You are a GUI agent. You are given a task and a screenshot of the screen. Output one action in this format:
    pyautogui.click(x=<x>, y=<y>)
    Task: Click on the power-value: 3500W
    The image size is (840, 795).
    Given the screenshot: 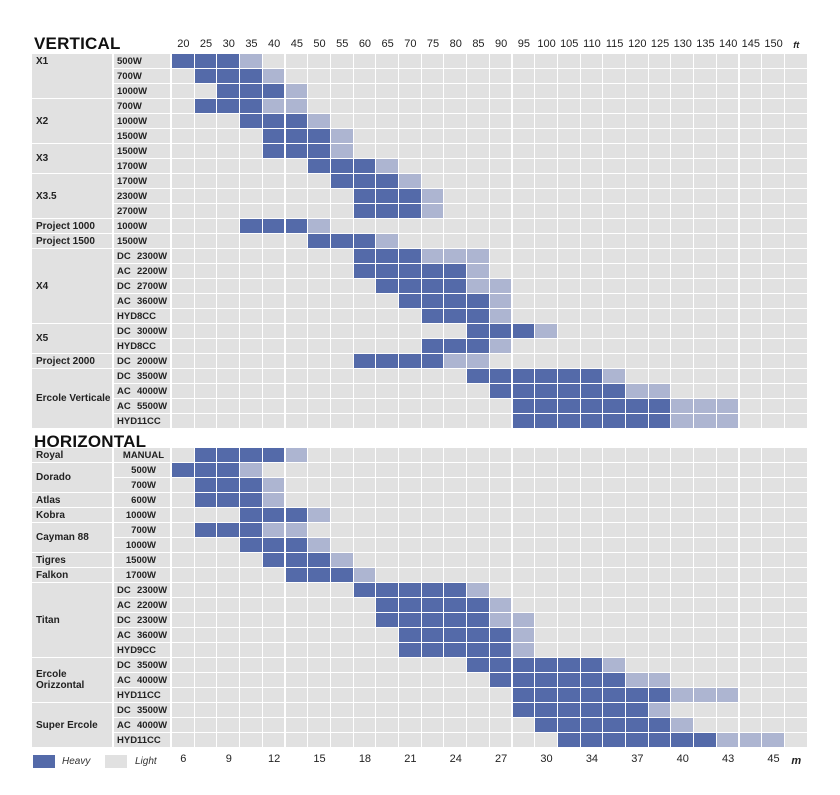 What is the action you would take?
    pyautogui.click(x=152, y=710)
    